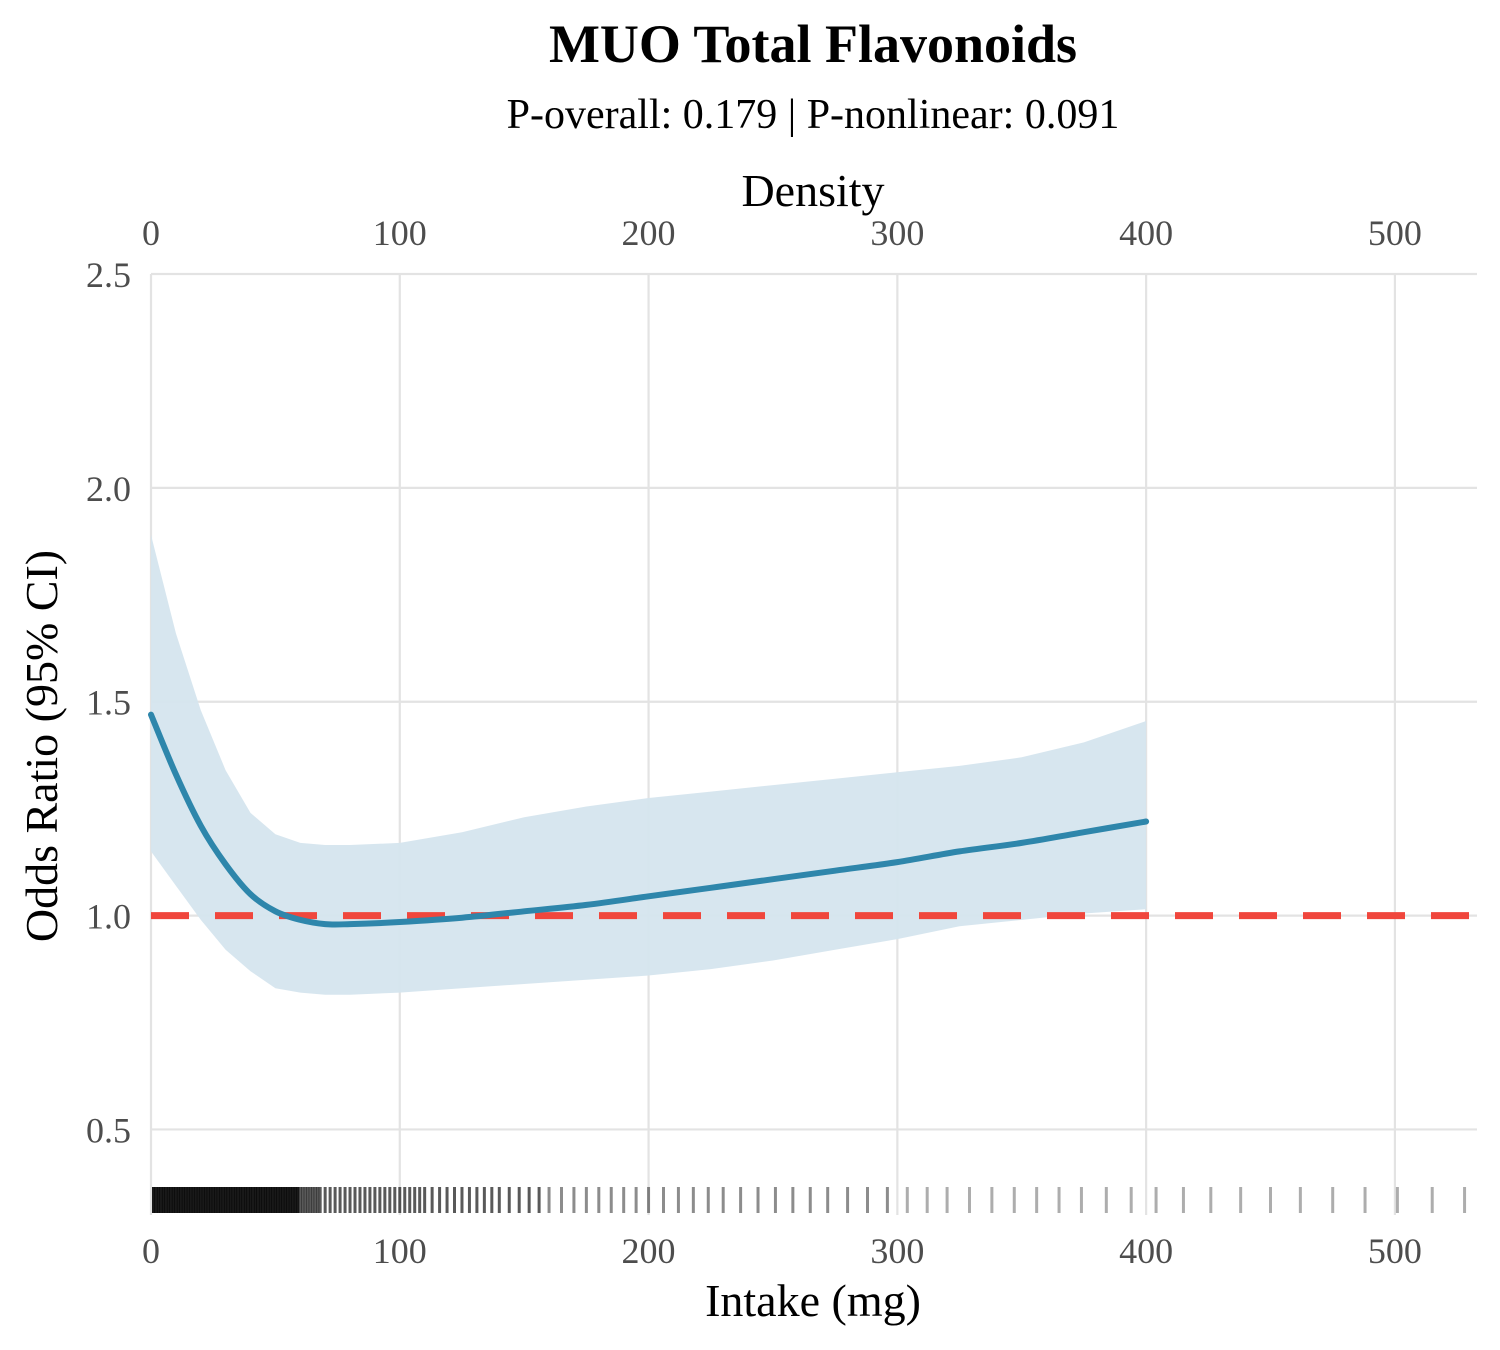 This screenshot has width=1500, height=1350. What do you see at coordinates (108, 917) in the screenshot?
I see `y-tick-label: 1.0` at bounding box center [108, 917].